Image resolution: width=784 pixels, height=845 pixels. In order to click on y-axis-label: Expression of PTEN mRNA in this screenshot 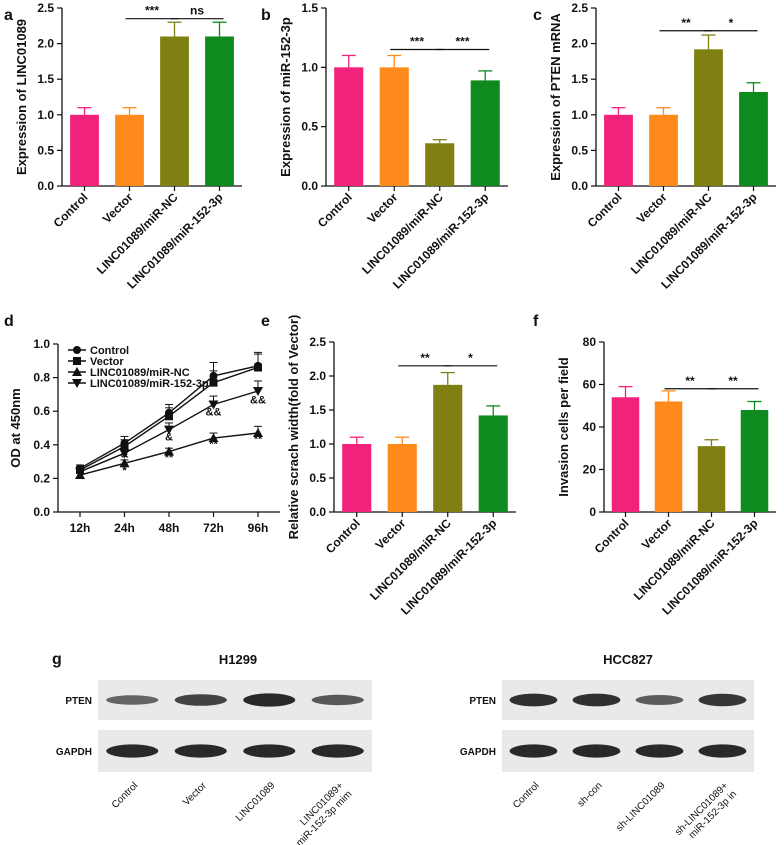, I will do `click(555, 97)`.